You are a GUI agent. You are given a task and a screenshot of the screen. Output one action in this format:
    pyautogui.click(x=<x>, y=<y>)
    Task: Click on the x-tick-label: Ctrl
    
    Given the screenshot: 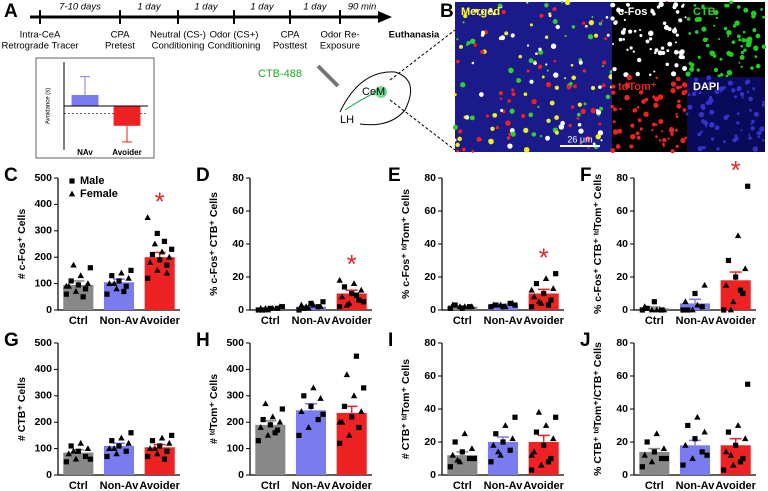 What is the action you would take?
    pyautogui.click(x=654, y=321)
    